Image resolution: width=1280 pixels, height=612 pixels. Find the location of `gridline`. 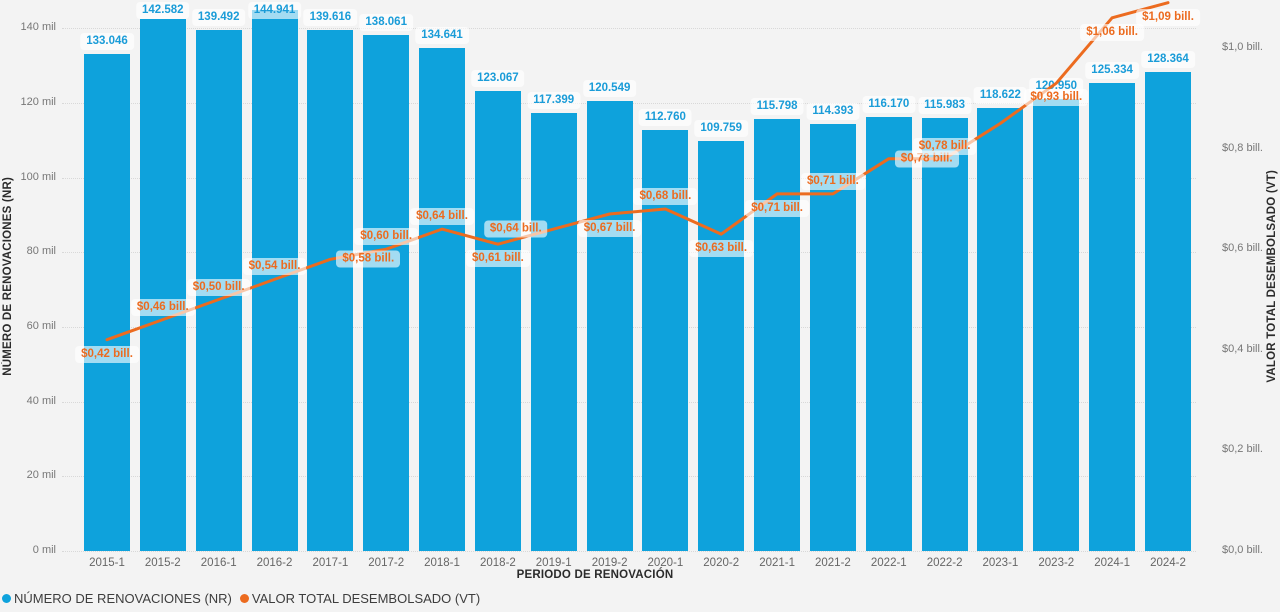

gridline is located at coordinates (629, 29).